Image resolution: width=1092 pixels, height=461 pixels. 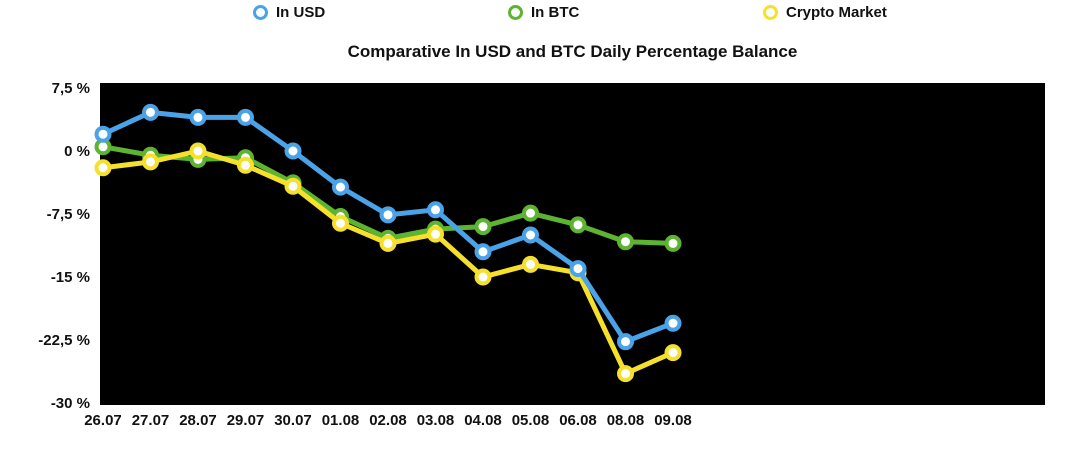 I want to click on x-axis-tick-label: 29.07, so click(x=246, y=420).